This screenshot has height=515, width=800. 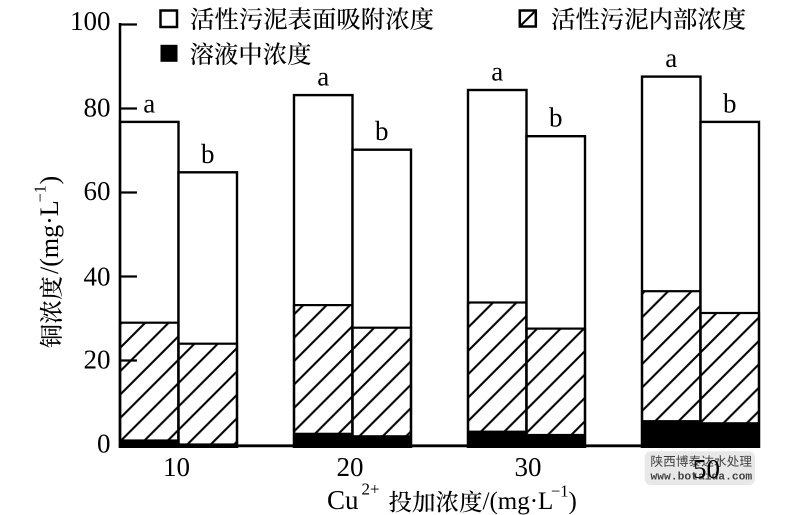 What do you see at coordinates (97, 277) in the screenshot?
I see `svg-text: 40` at bounding box center [97, 277].